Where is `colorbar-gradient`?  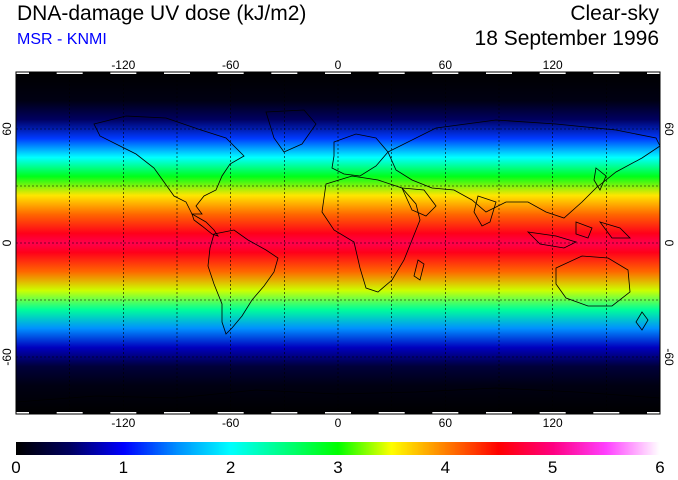 colorbar-gradient is located at coordinates (338, 448).